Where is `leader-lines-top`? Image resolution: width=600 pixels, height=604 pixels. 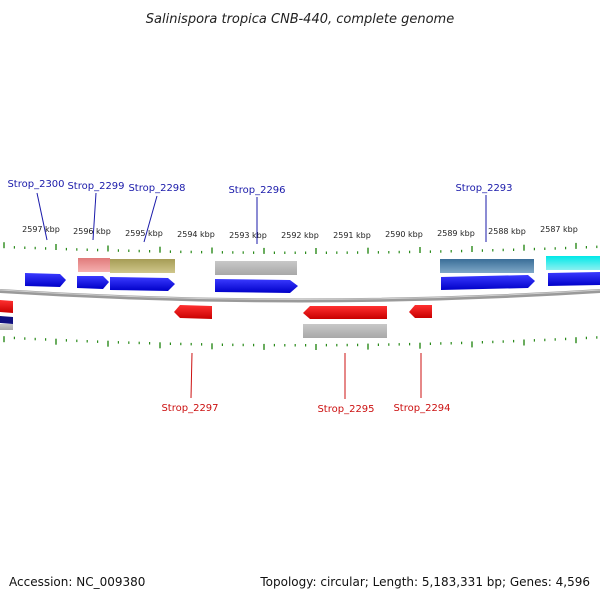
leader-lines-top is located at coordinates (261, 218).